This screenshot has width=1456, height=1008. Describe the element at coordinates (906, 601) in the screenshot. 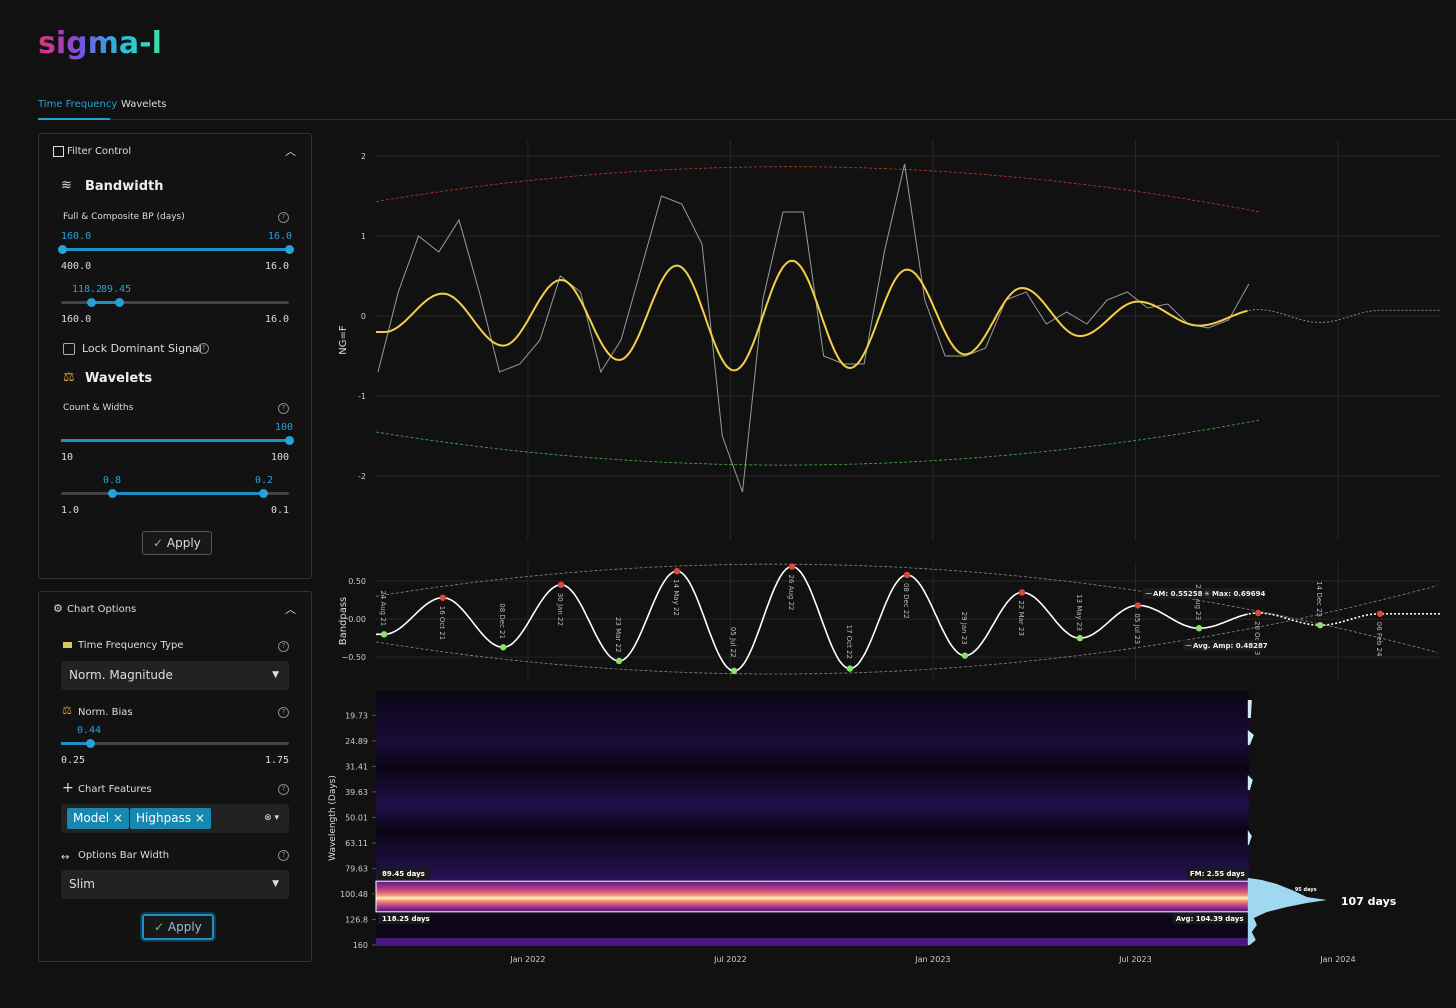

I see `date-label: 08 Dec 22` at that location.